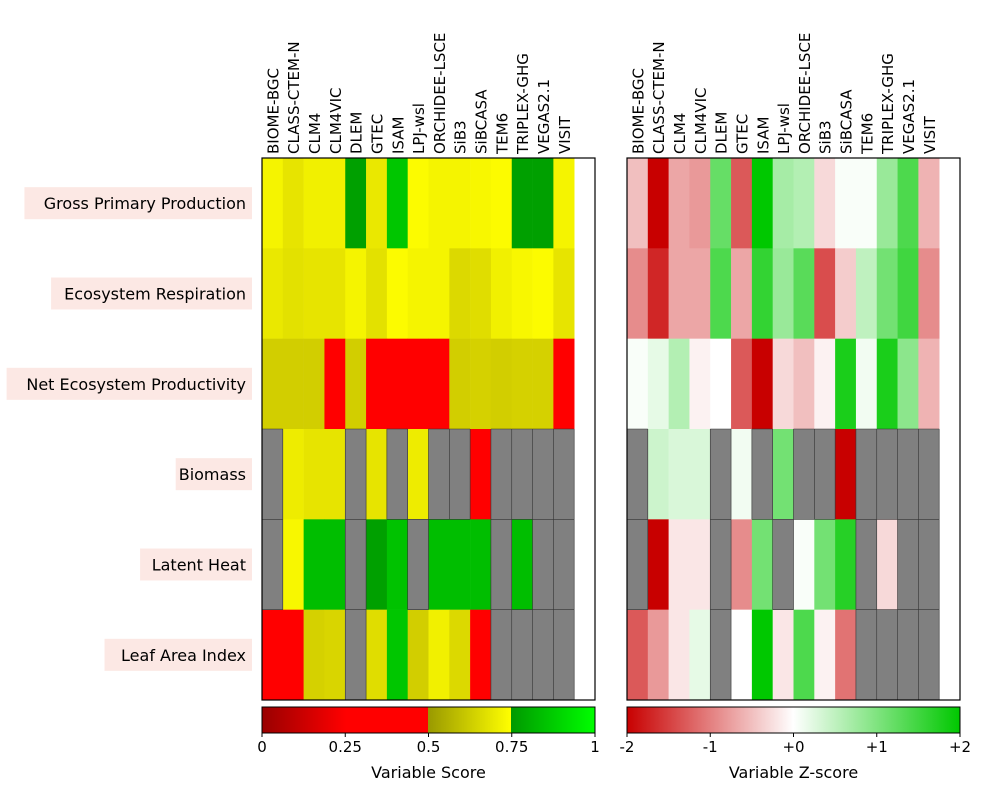  I want to click on score-model-label: LPJ-wsl, so click(419, 128).